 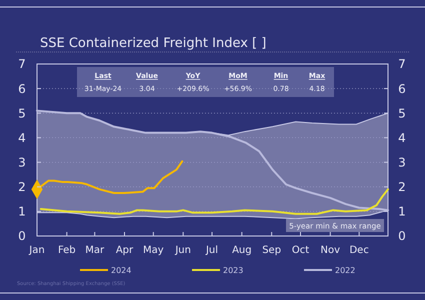 I want to click on y2-tick-label: 0, so click(x=402, y=236).